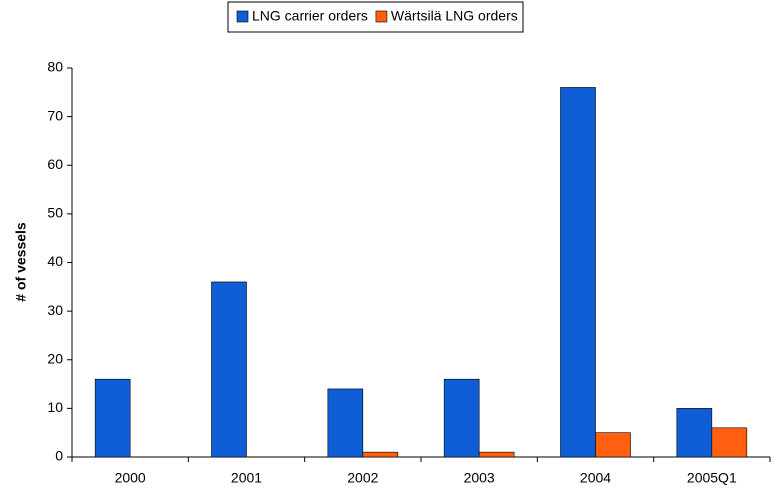 The width and height of the screenshot is (774, 502). Describe the element at coordinates (479, 478) in the screenshot. I see `x-tick-label: 2003` at that location.